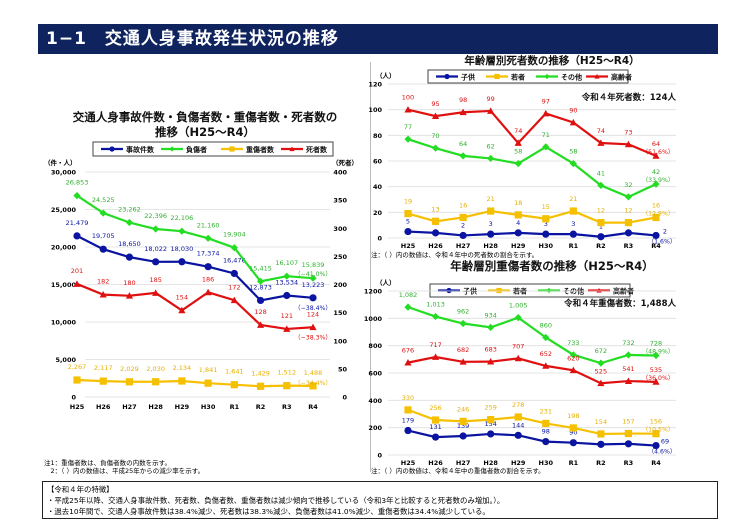 Image resolution: width=750 pixels, height=530 pixels. I want to click on serious-data-label: 157, so click(628, 422).